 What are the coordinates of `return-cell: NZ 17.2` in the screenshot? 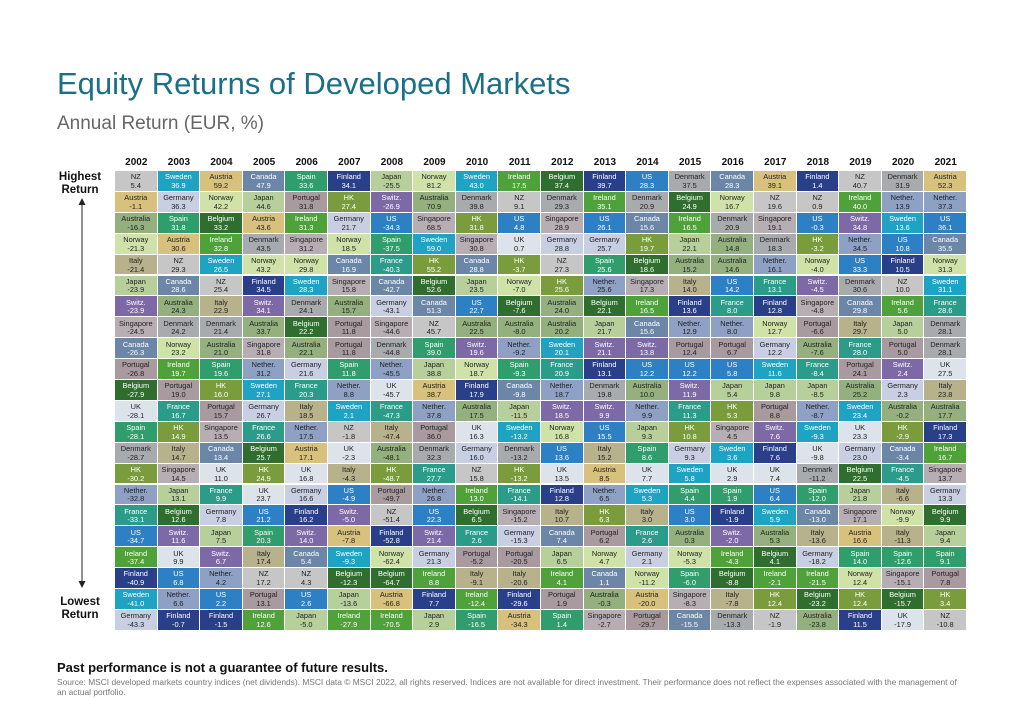 It's located at (263, 578).